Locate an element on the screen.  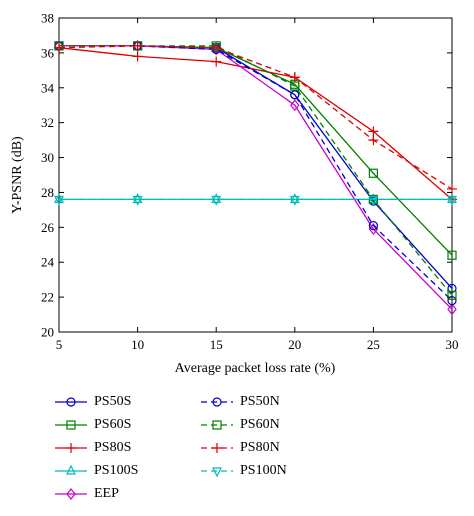
data-point-ps60n is located at coordinates (452, 295).